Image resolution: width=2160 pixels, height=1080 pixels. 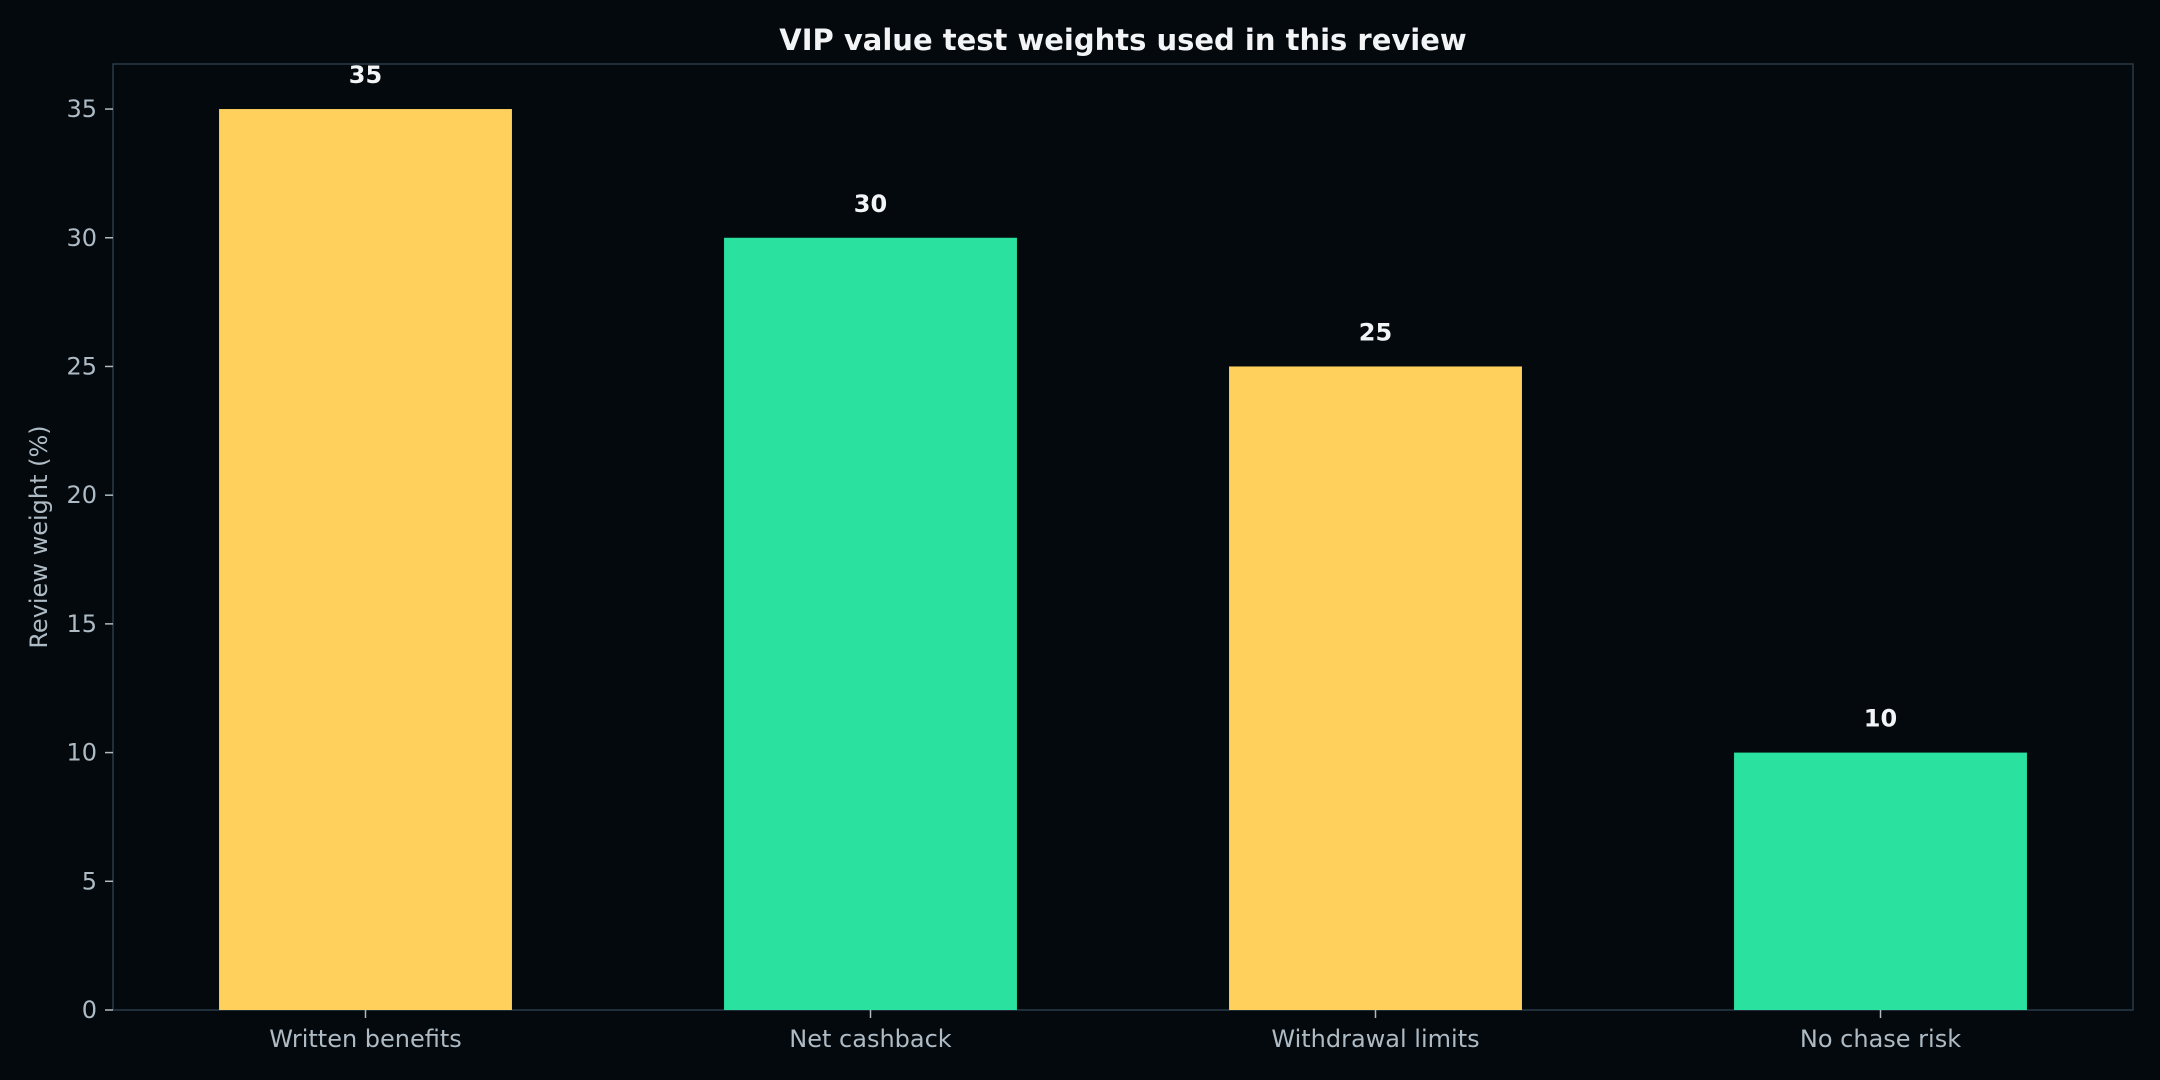 What do you see at coordinates (1375, 1039) in the screenshot?
I see `x-tick-label: Withdrawal limits` at bounding box center [1375, 1039].